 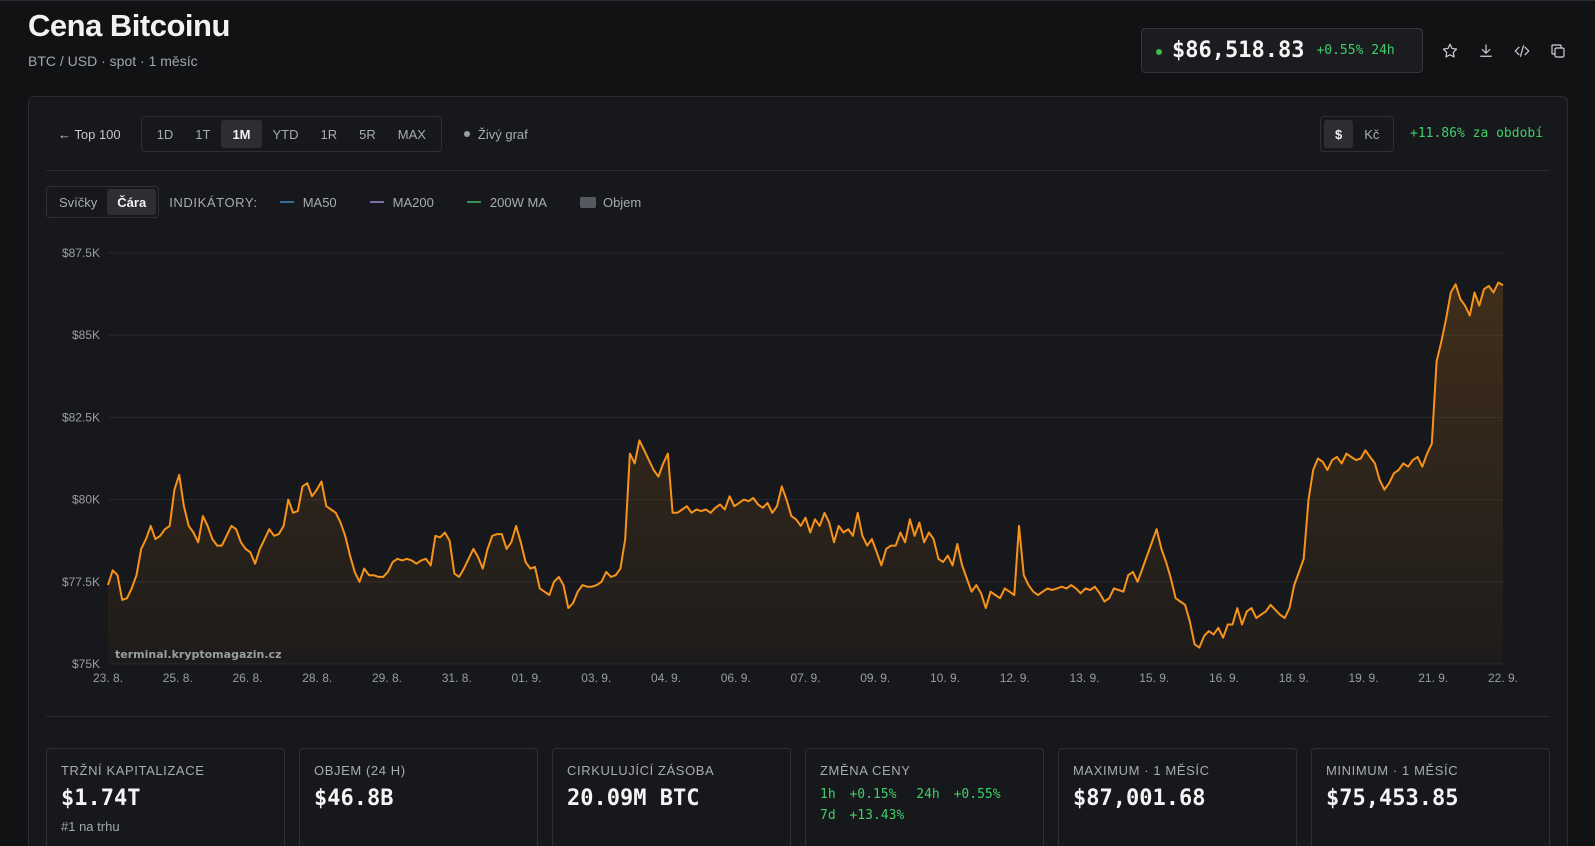 I want to click on range-1m-button: 1M, so click(x=241, y=134).